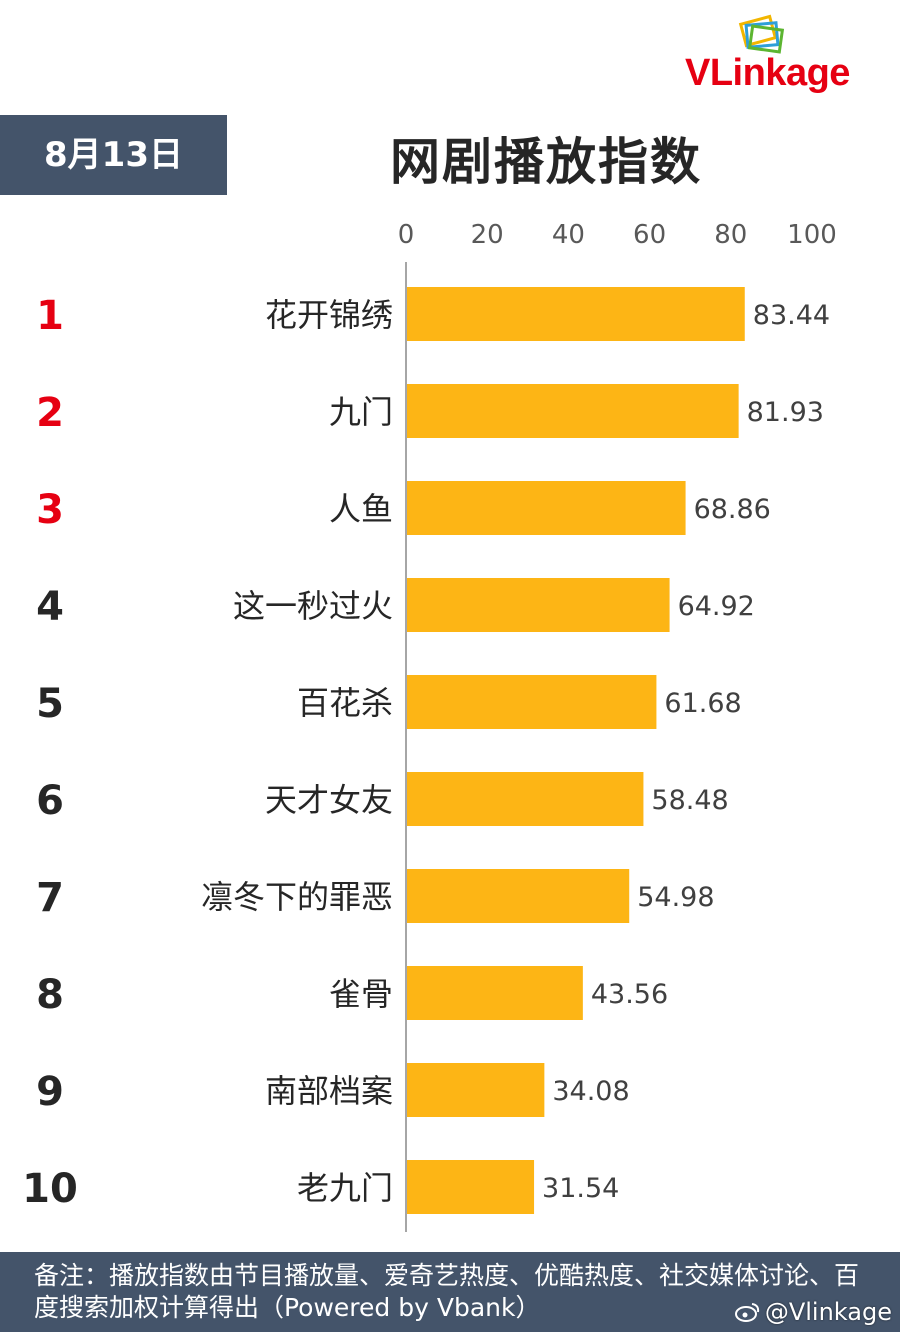 The width and height of the screenshot is (900, 1332). Describe the element at coordinates (730, 235) in the screenshot. I see `x-tick-label: 80` at that location.